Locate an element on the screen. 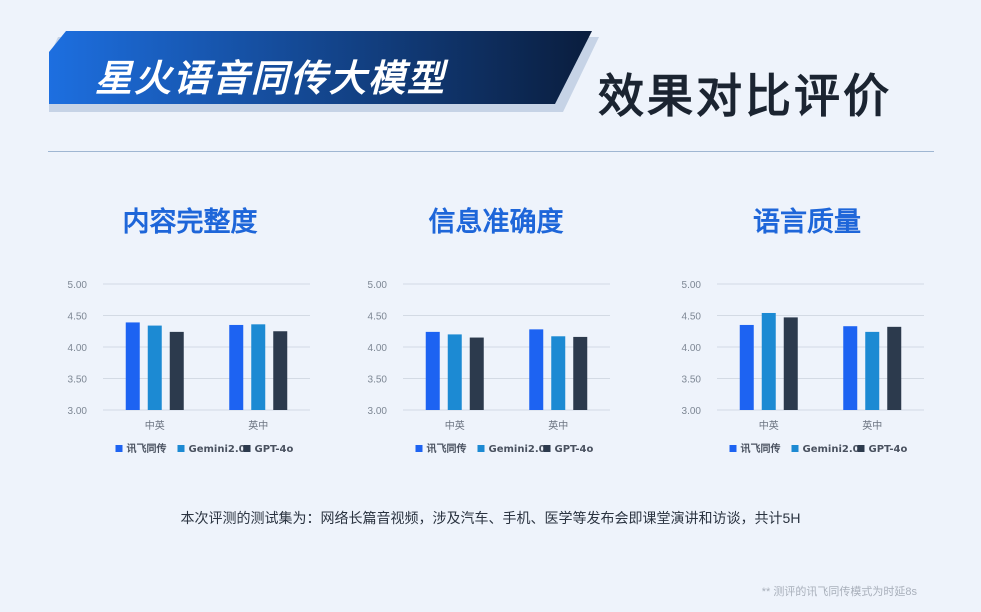 Image resolution: width=981 pixels, height=612 pixels. chart-title-quality: 语言质量 is located at coordinates (807, 222).